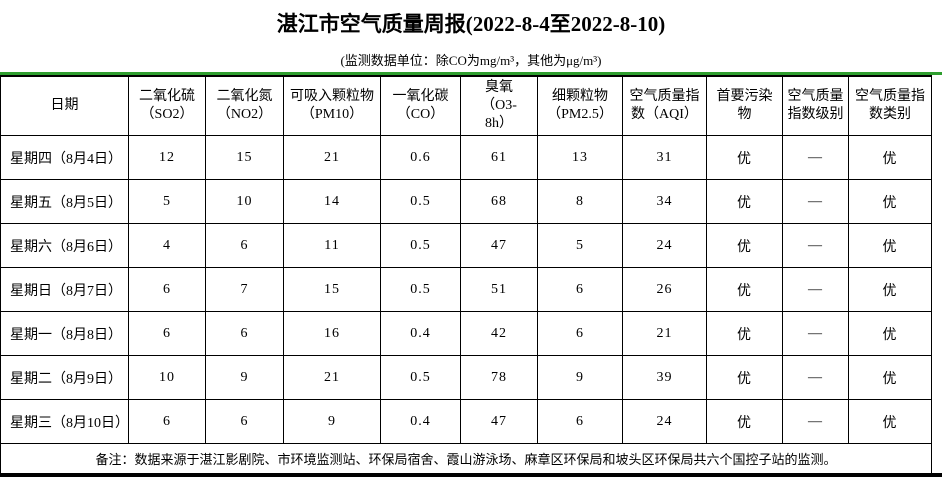  I want to click on value-cell: 15, so click(332, 289).